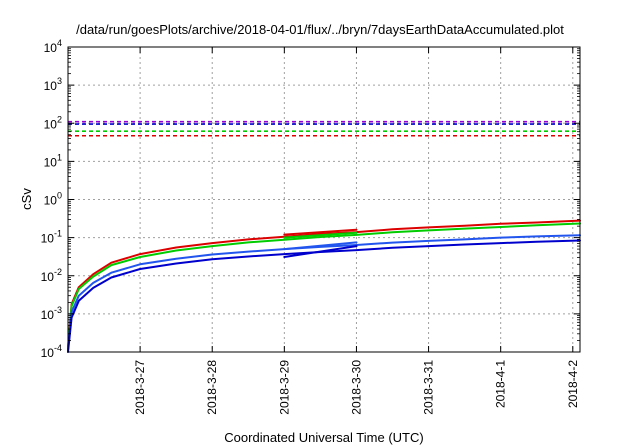 The image size is (640, 448). I want to click on x-tick-label: 2018-3-27, so click(140, 387).